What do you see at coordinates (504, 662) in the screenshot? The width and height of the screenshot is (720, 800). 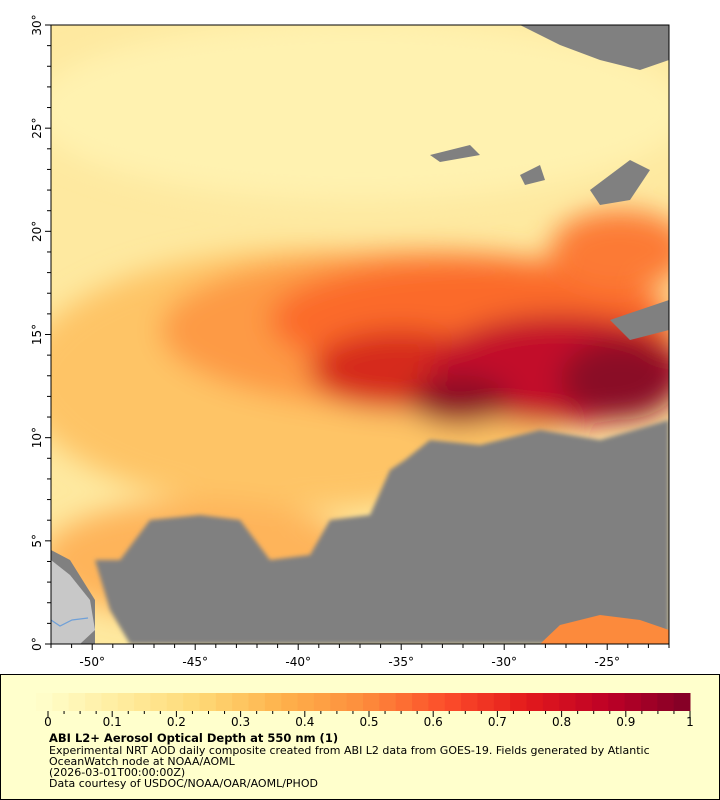 I see `lon-label: -30°` at bounding box center [504, 662].